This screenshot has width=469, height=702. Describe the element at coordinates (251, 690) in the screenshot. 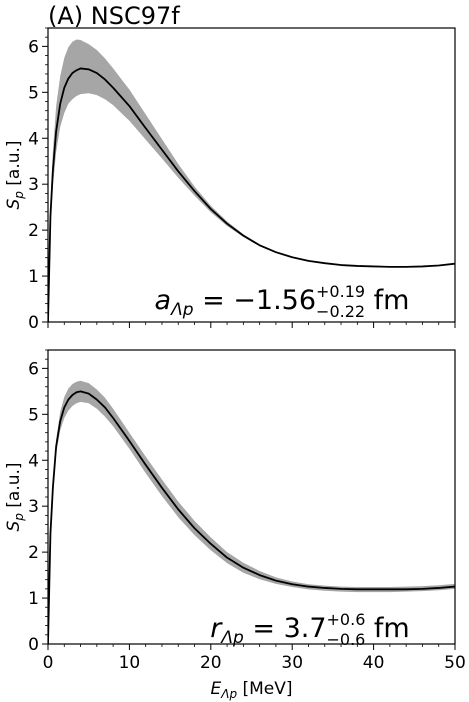

I see `x-axis-label: EΛp [MeV]` at that location.